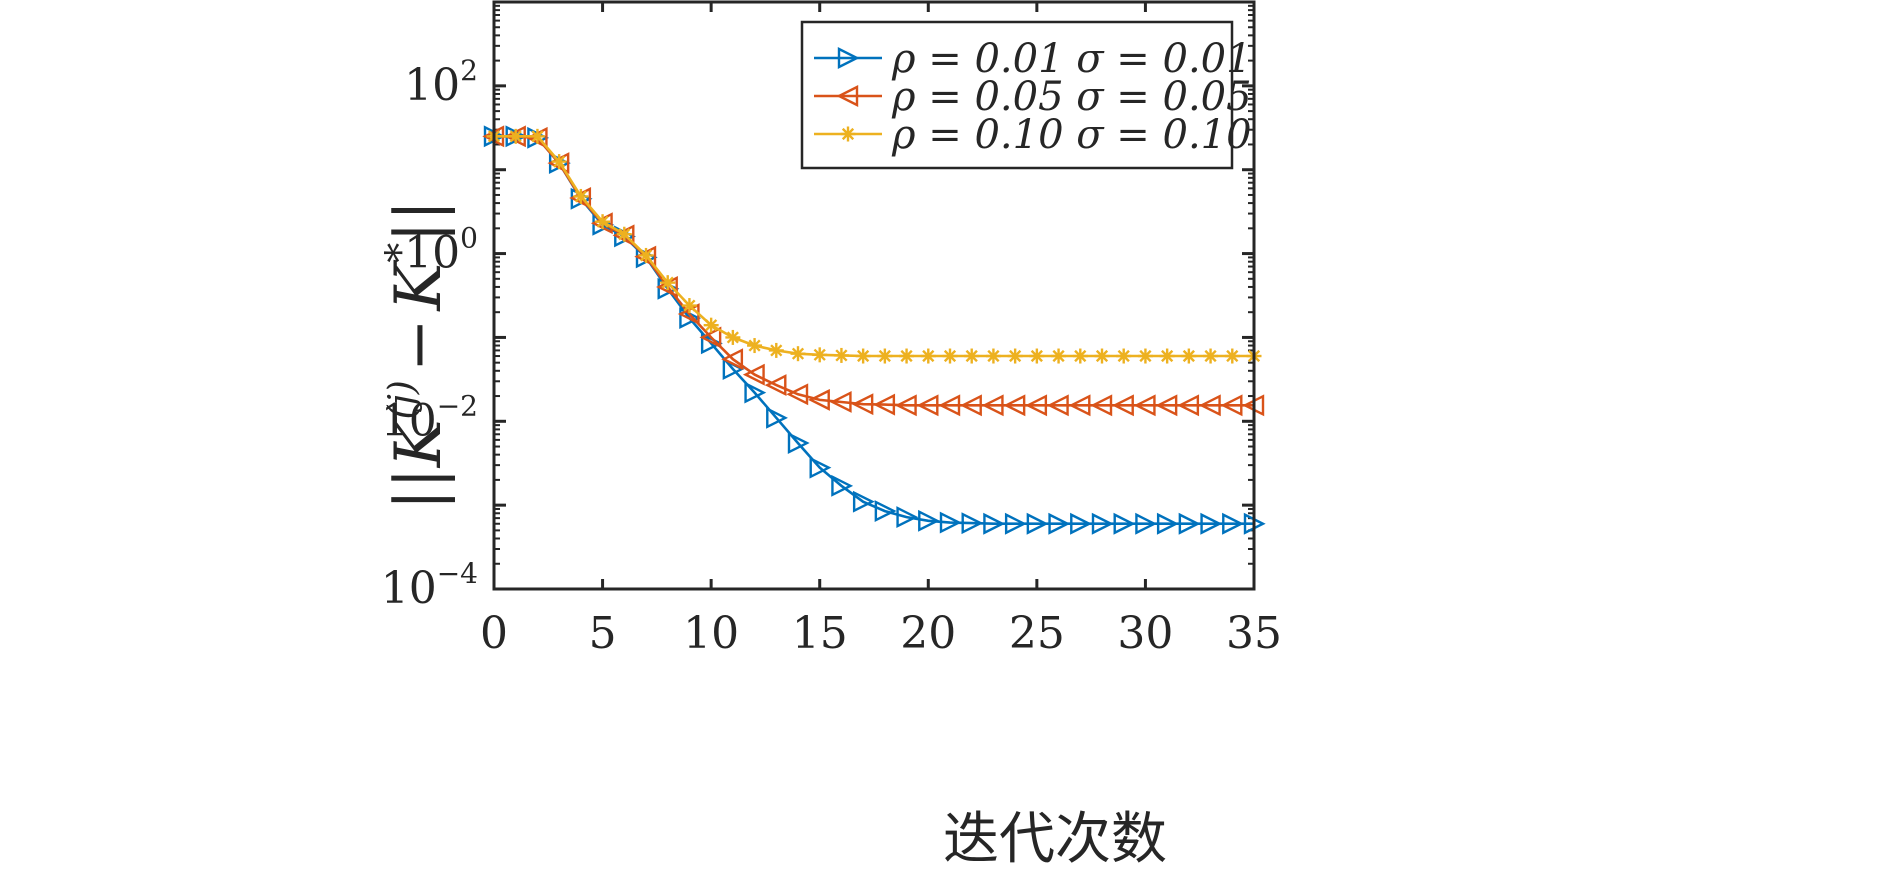 The height and width of the screenshot is (870, 1890). What do you see at coordinates (494, 633) in the screenshot?
I see `x-tick-label: 0` at bounding box center [494, 633].